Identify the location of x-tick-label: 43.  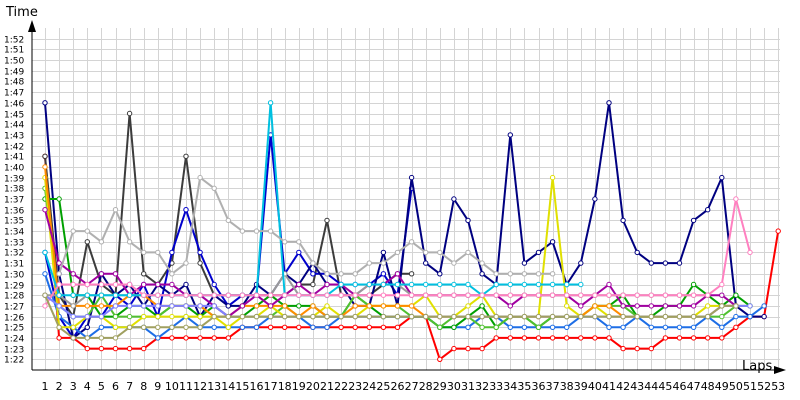
(637, 386).